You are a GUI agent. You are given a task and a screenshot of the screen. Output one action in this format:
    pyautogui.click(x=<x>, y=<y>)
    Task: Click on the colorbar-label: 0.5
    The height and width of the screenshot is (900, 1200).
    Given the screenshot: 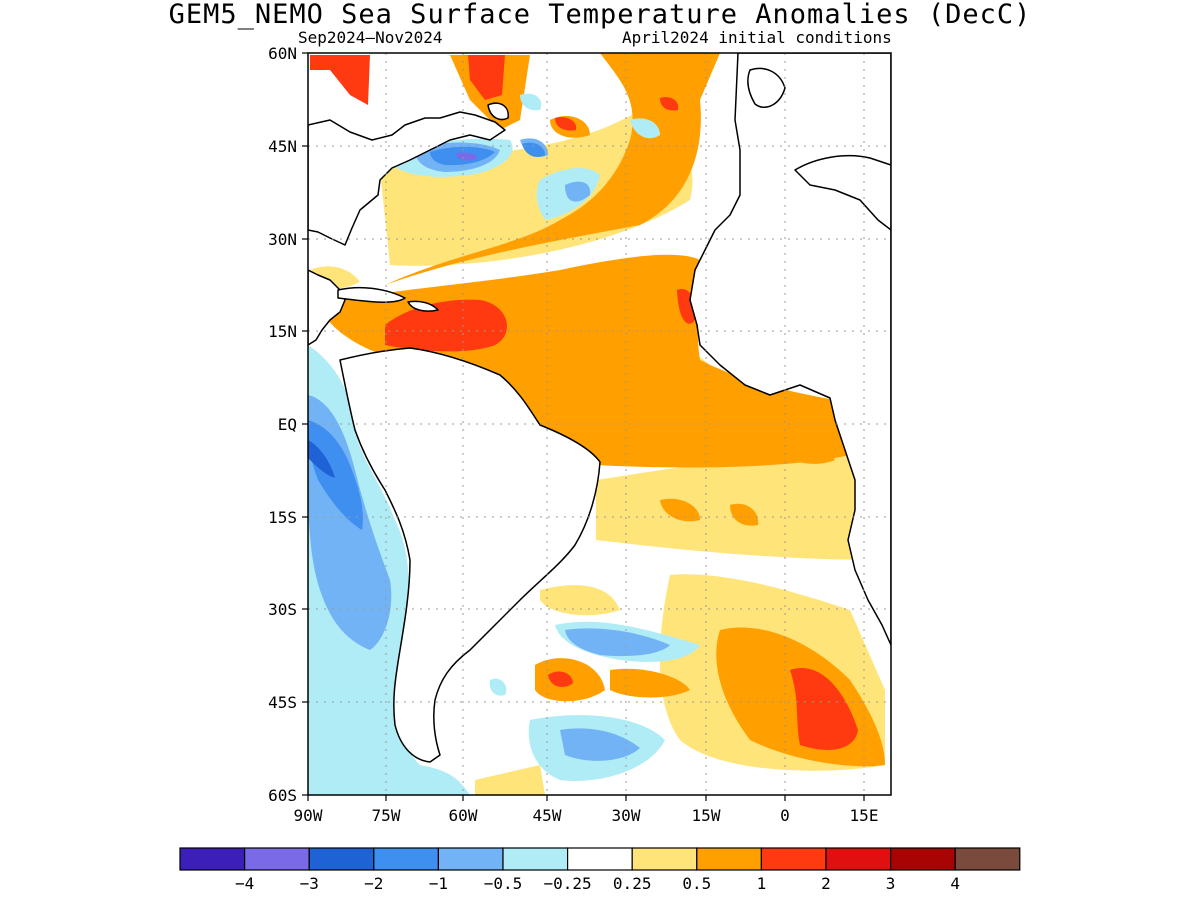 What is the action you would take?
    pyautogui.click(x=696, y=883)
    